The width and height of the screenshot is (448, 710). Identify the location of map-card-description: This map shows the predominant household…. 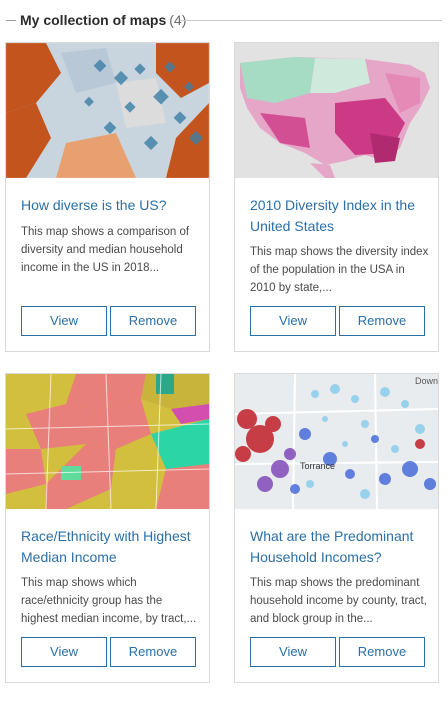
(338, 601).